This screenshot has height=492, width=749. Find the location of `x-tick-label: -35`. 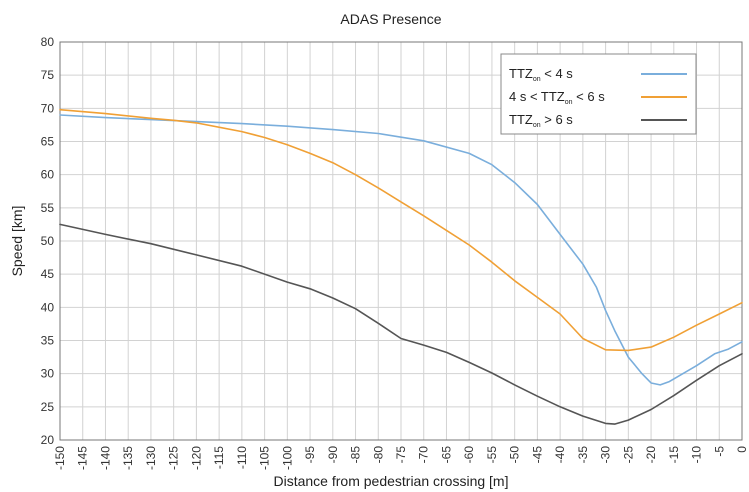

x-tick-label: -35 is located at coordinates (583, 455).